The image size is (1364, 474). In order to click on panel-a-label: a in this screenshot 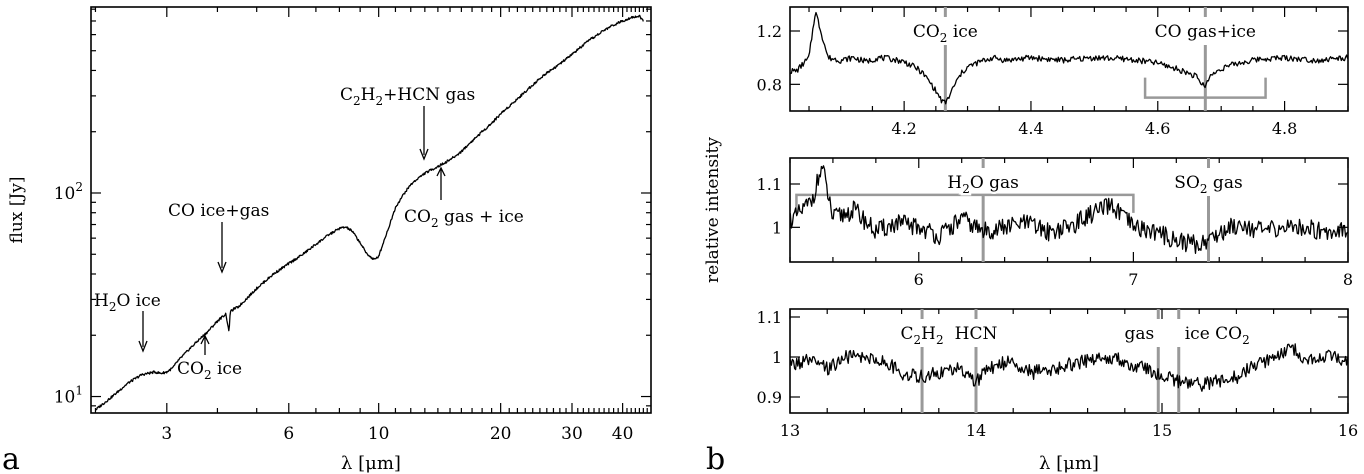, I will do `click(11, 458)`.